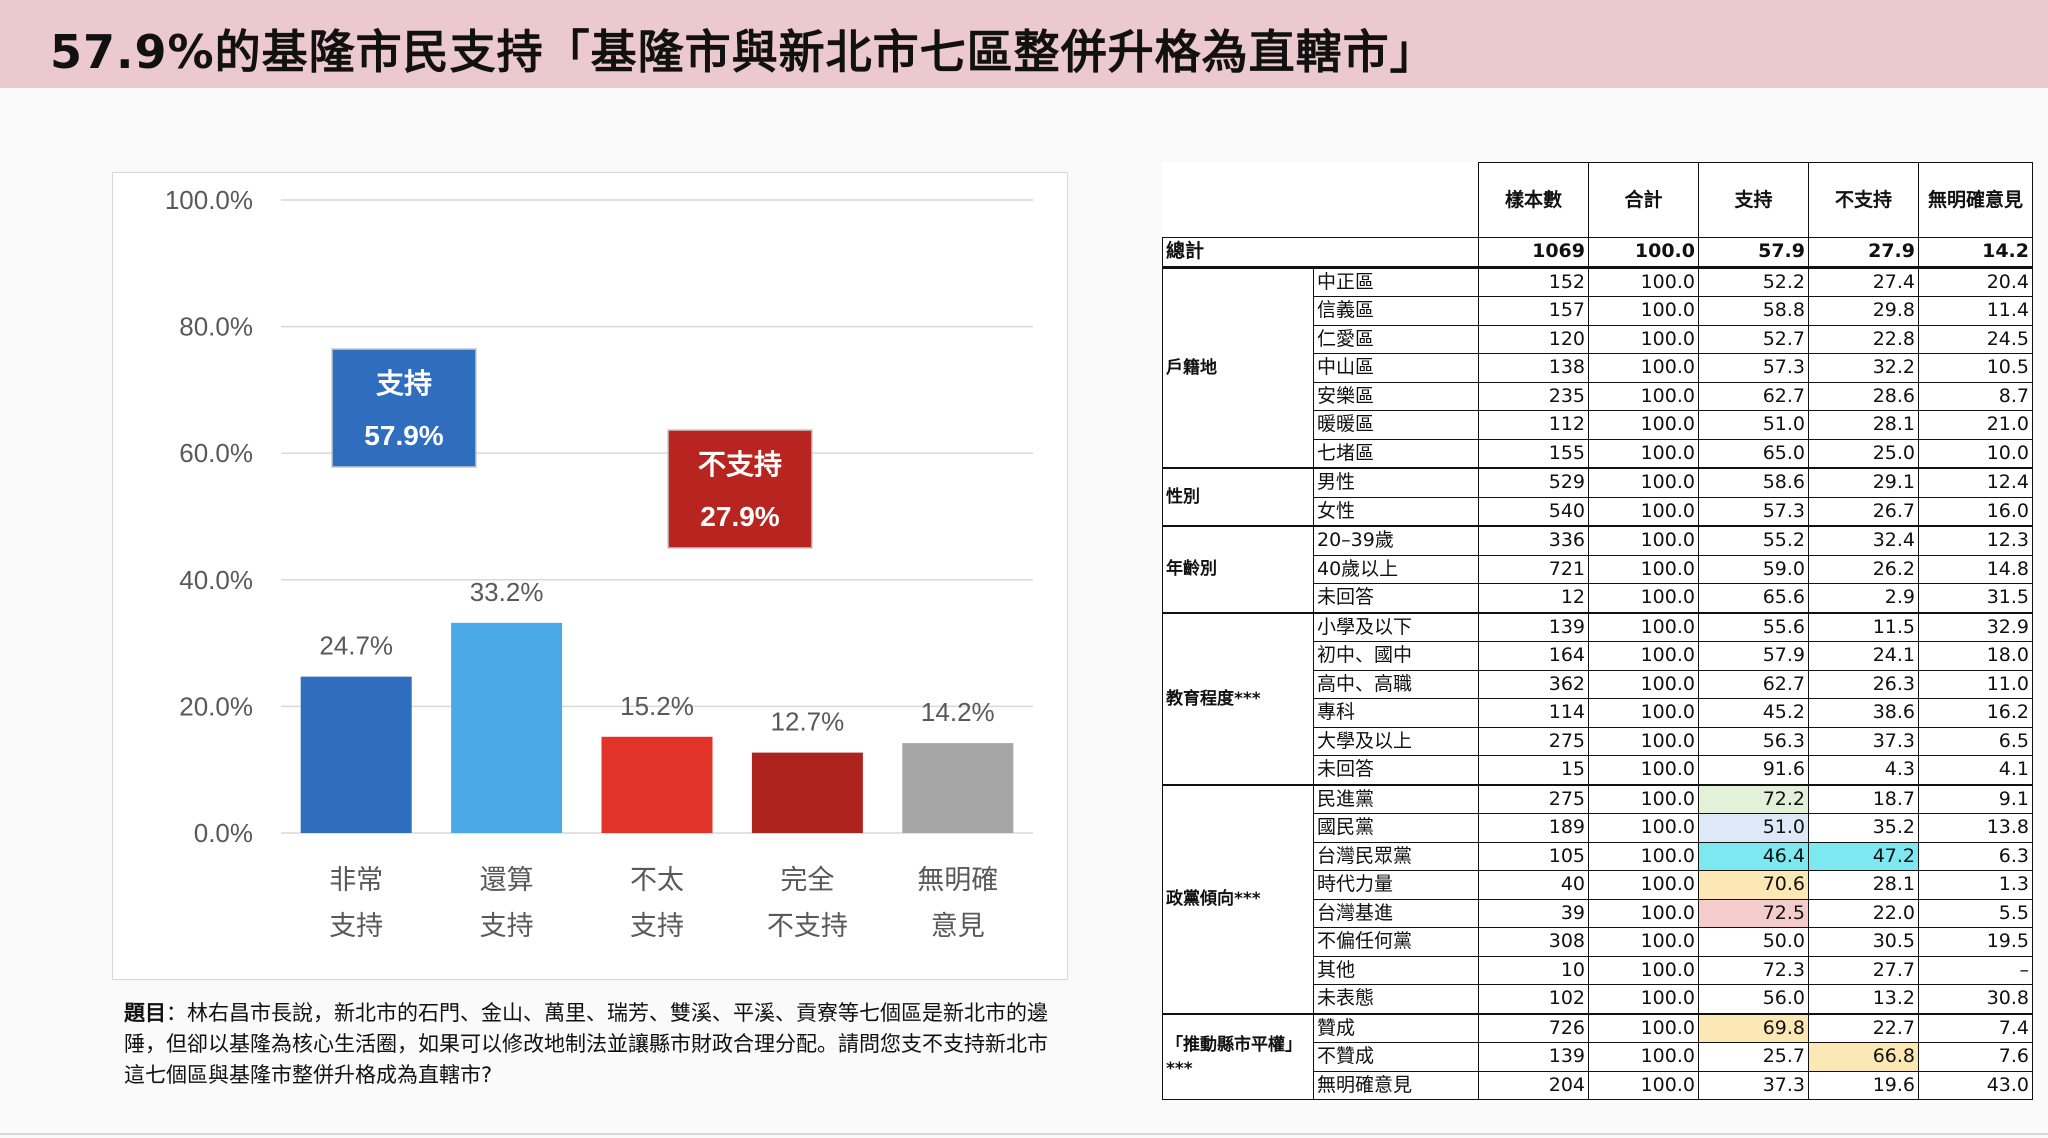 This screenshot has width=2048, height=1138. What do you see at coordinates (1598, 856) in the screenshot?
I see `table-row: 台灣民眾黨 105 100.0 46.4 47.2 6.3` at bounding box center [1598, 856].